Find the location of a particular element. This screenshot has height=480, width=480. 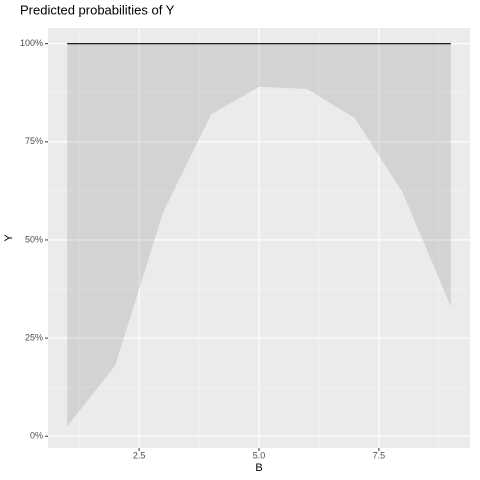

x-tick-label: 7.5 is located at coordinates (379, 455).